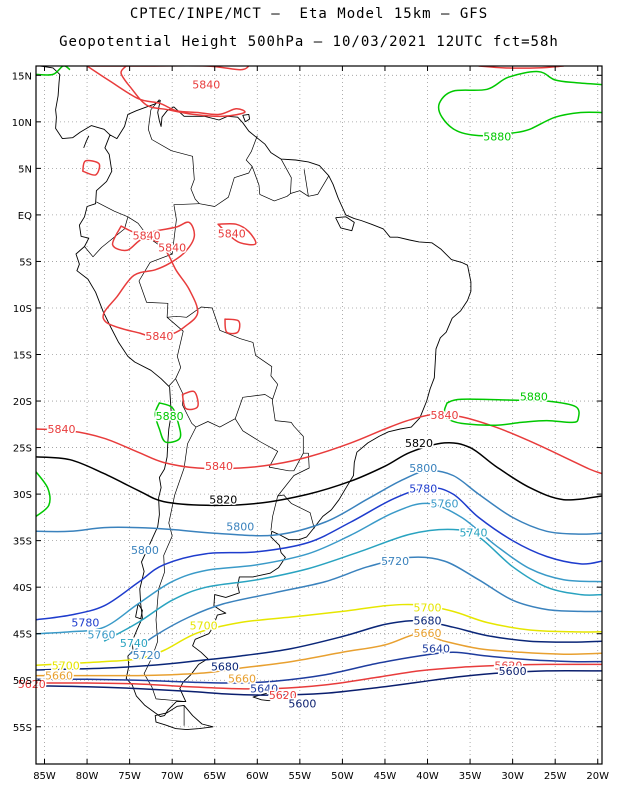 The image size is (618, 800). I want to click on contour-label: 5760, so click(102, 635).